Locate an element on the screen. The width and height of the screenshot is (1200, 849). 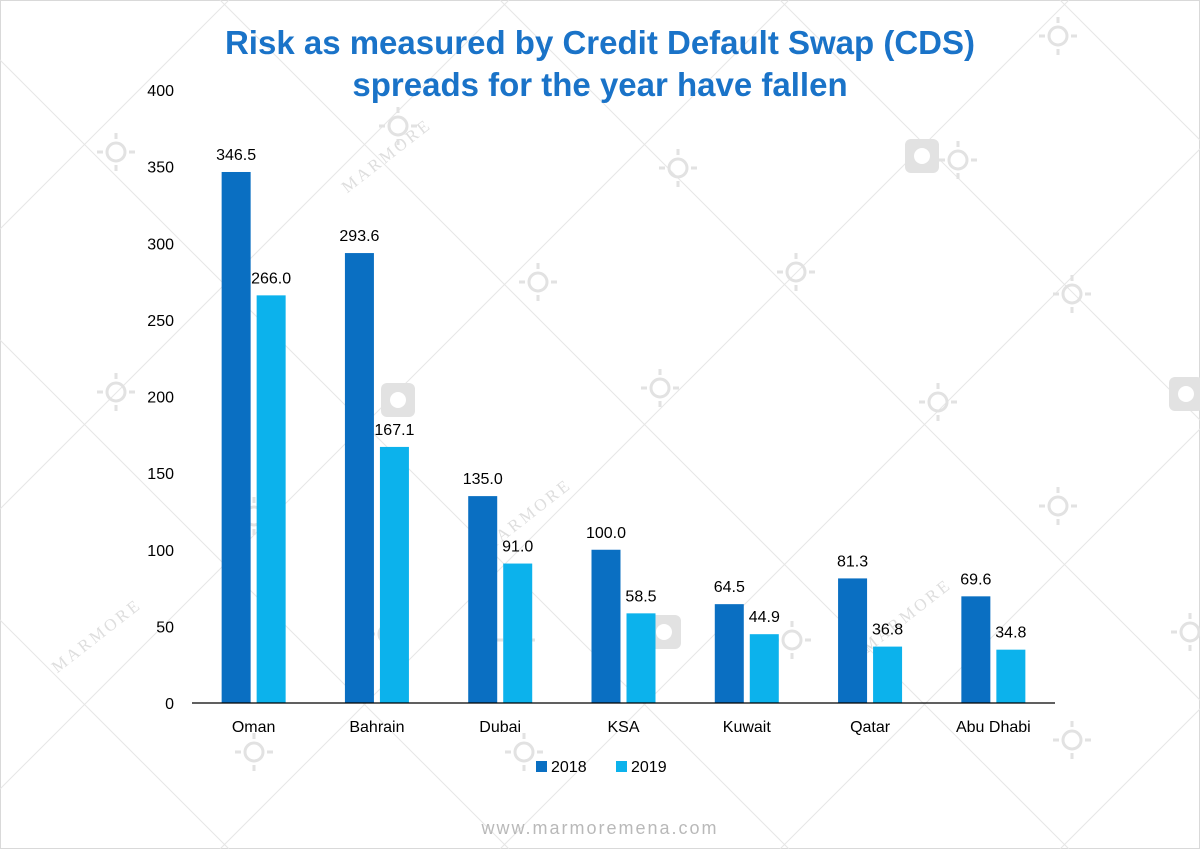
data-label: 135.0 is located at coordinates (483, 479).